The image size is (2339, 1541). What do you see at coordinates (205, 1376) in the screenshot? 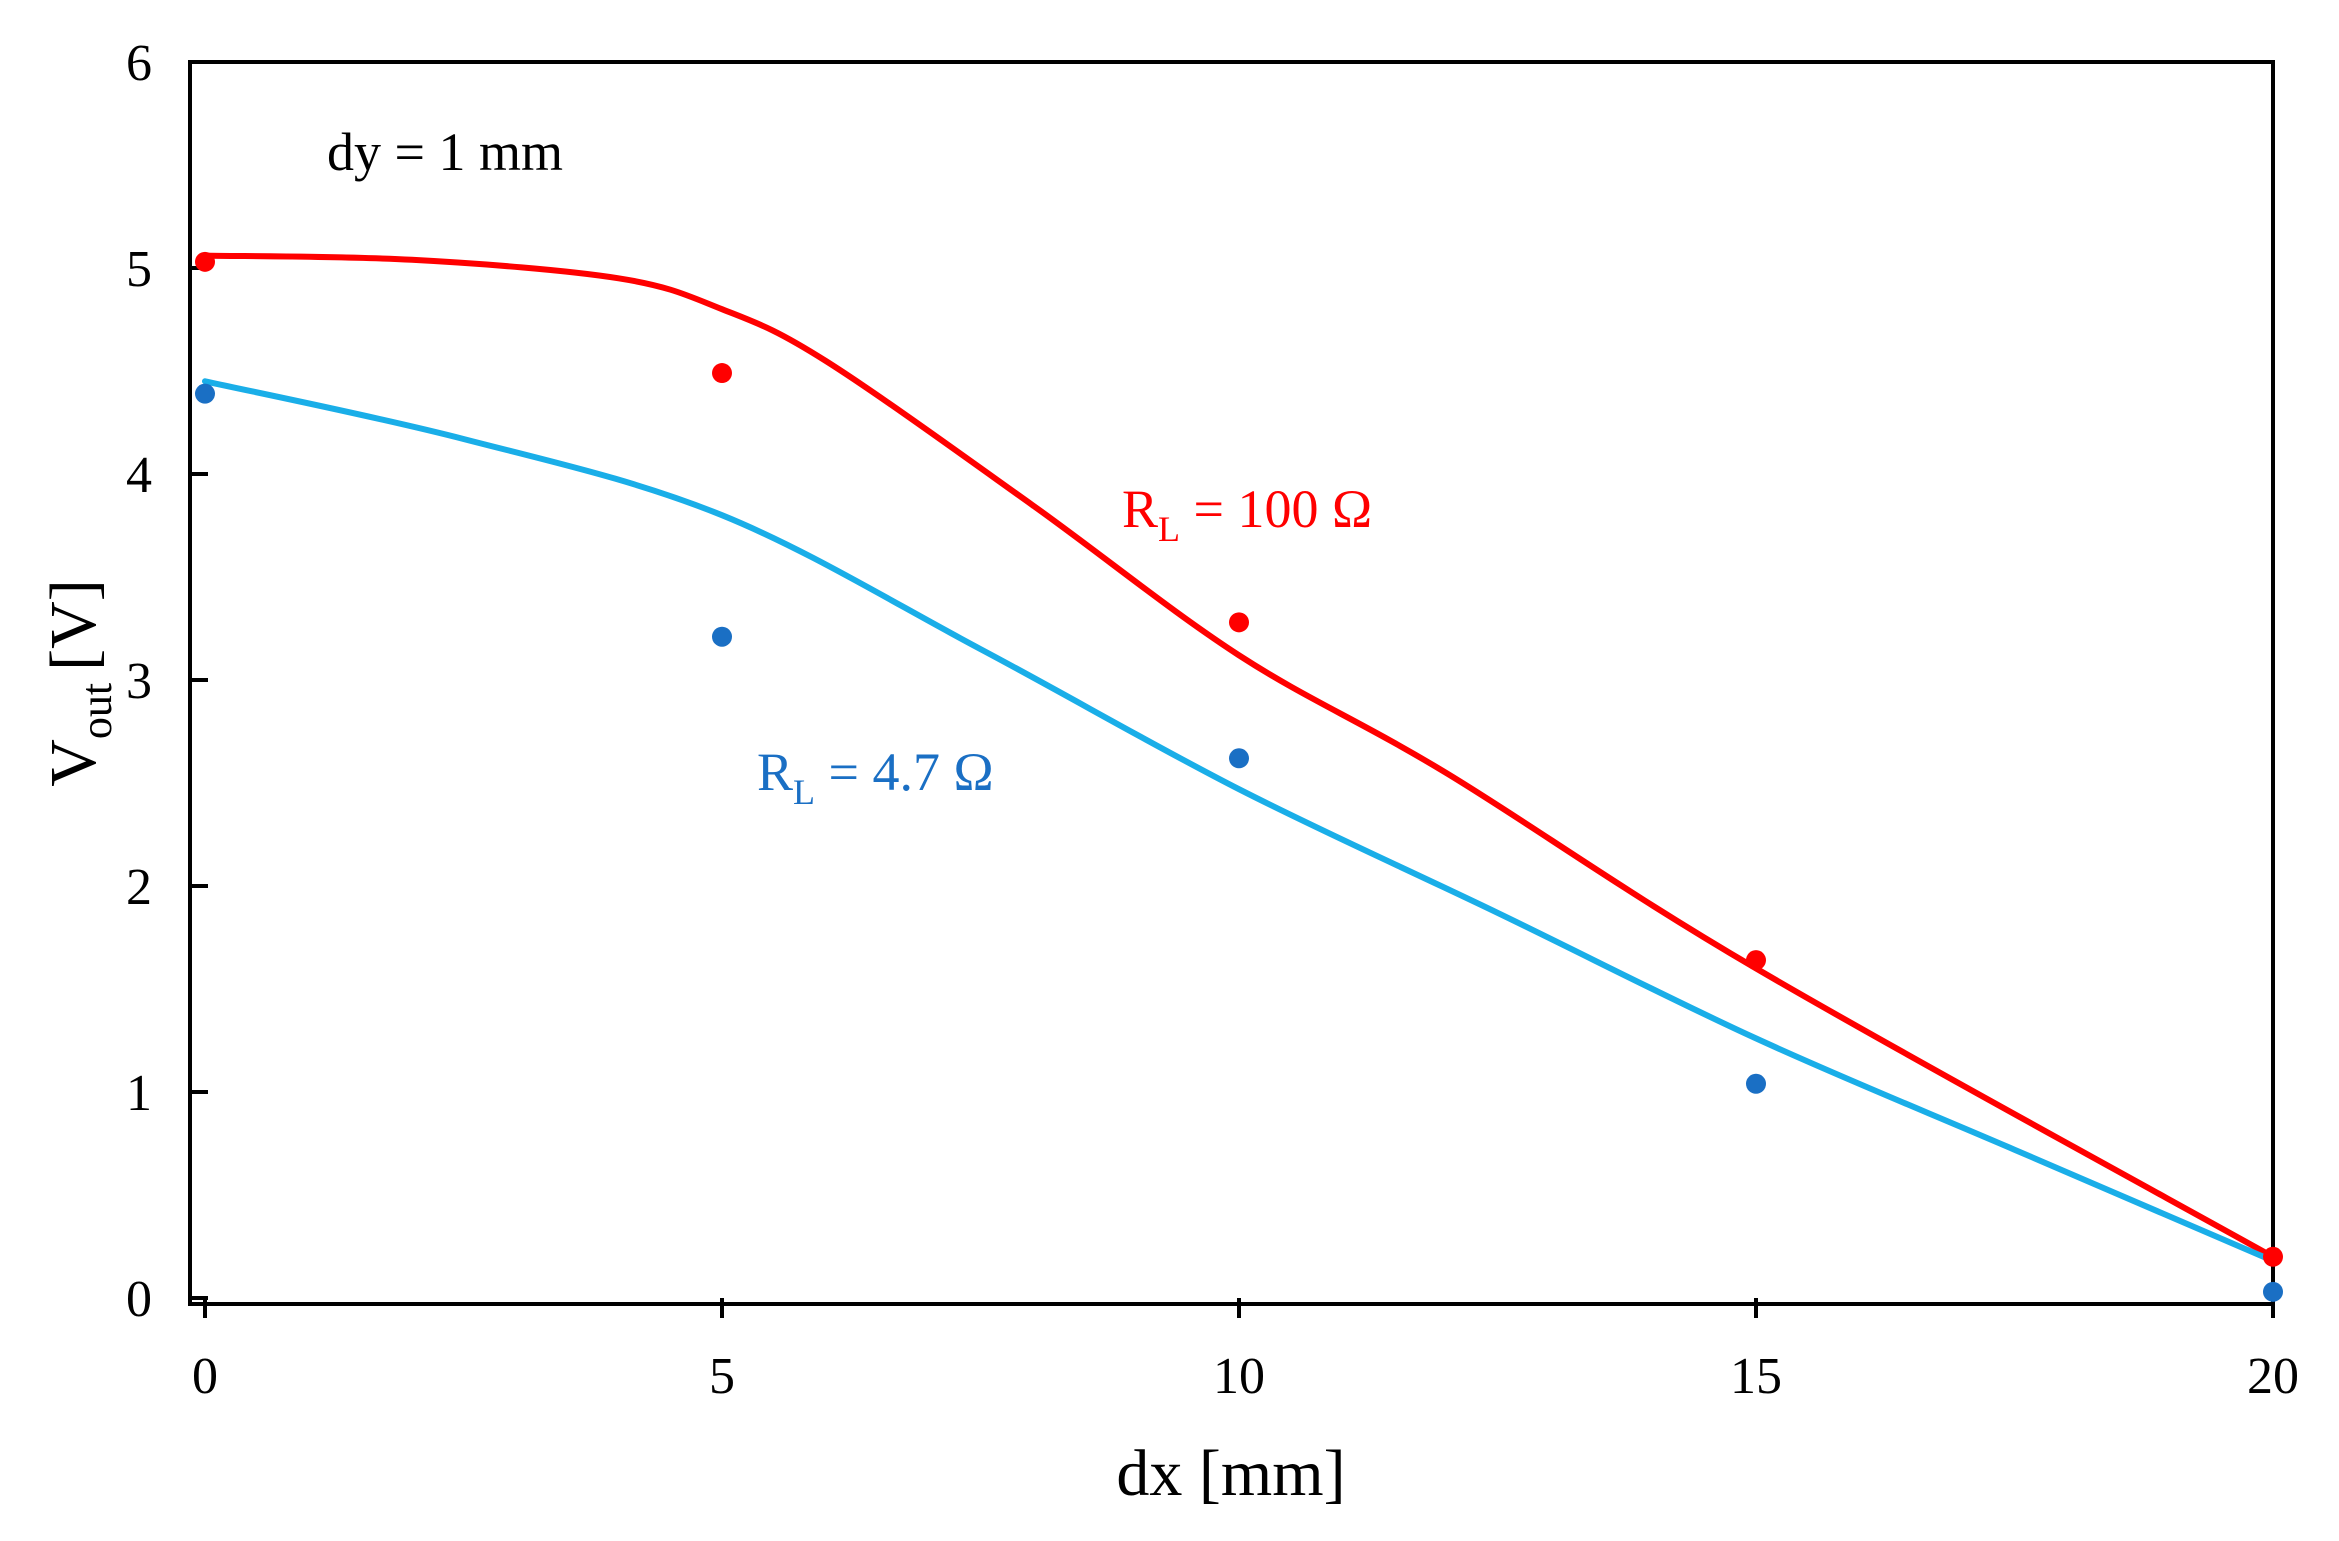
I see `x-tick-label: 0` at bounding box center [205, 1376].